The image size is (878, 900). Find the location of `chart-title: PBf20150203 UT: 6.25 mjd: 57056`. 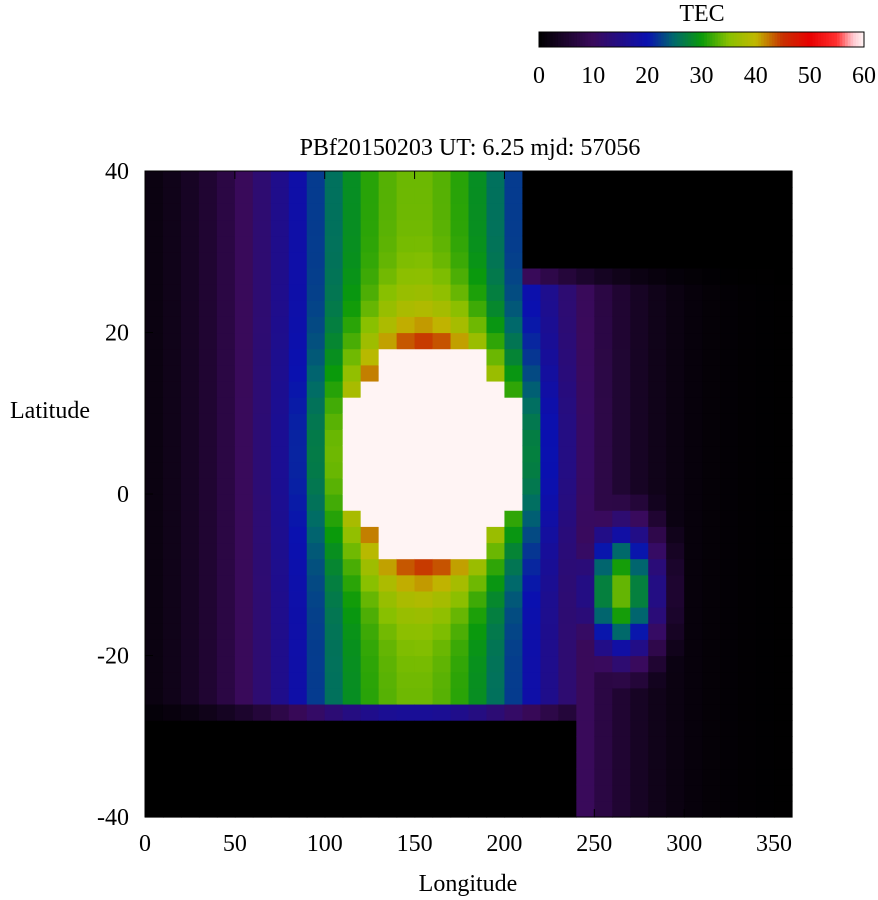

chart-title: PBf20150203 UT: 6.25 mjd: 57056 is located at coordinates (470, 148).